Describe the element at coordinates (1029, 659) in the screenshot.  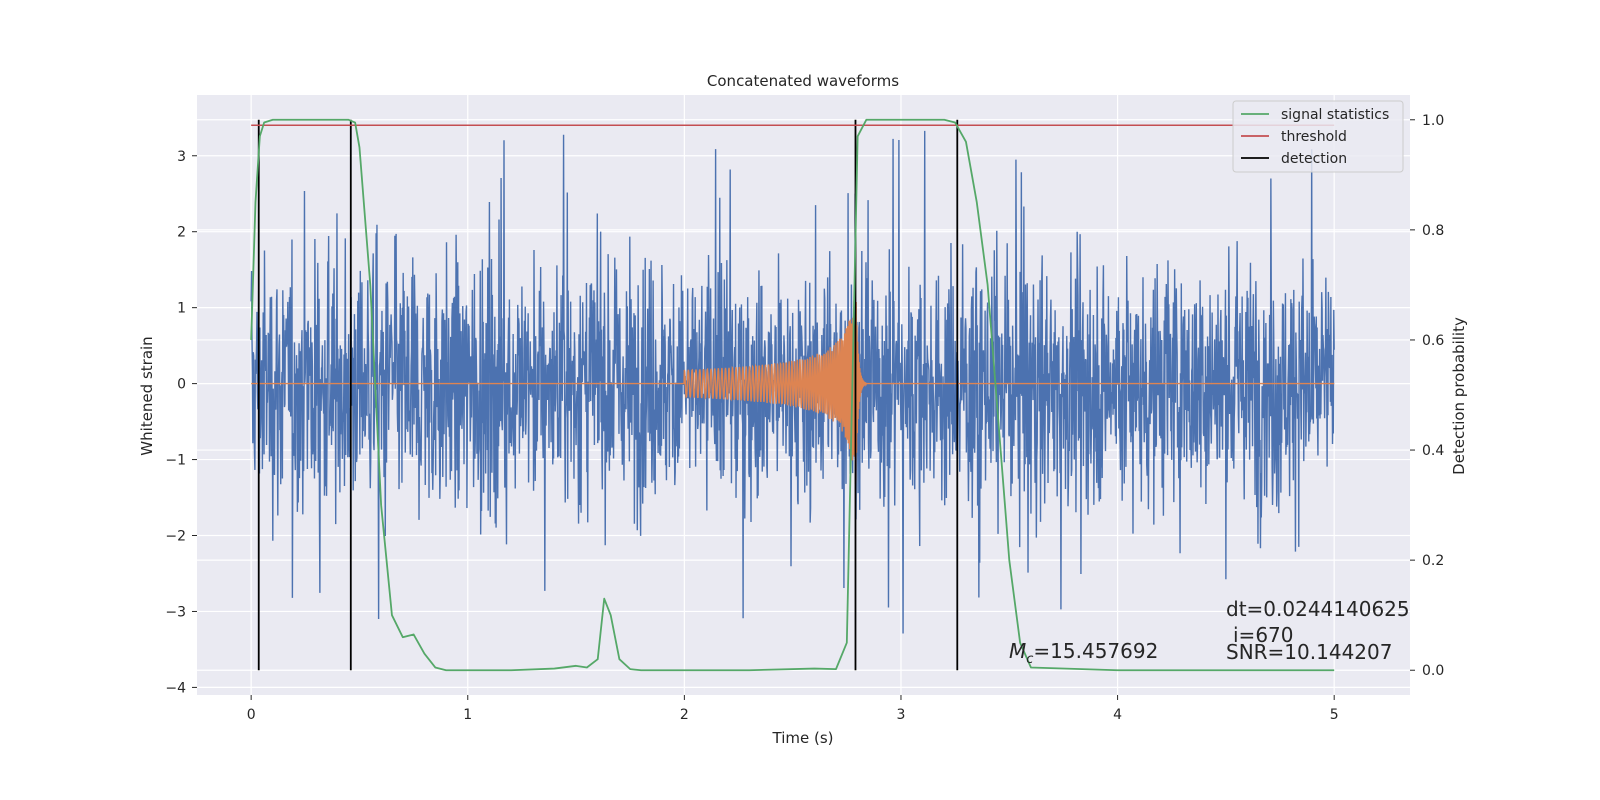
I see `mc-subscript: c` at that location.